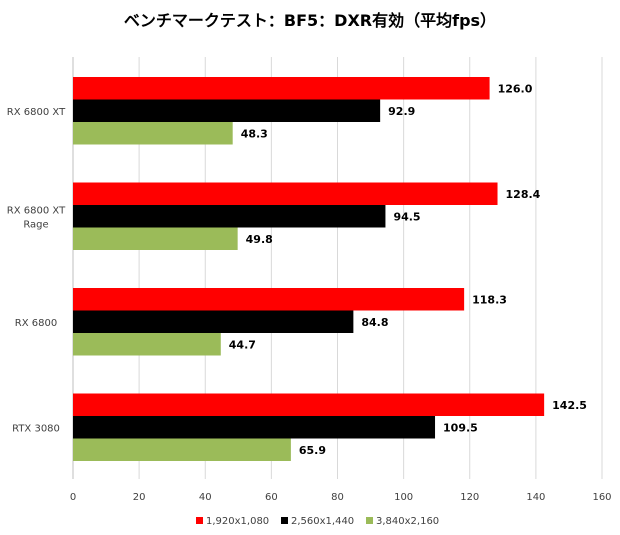 The image size is (620, 535). What do you see at coordinates (73, 497) in the screenshot?
I see `x-tick-label: 0` at bounding box center [73, 497].